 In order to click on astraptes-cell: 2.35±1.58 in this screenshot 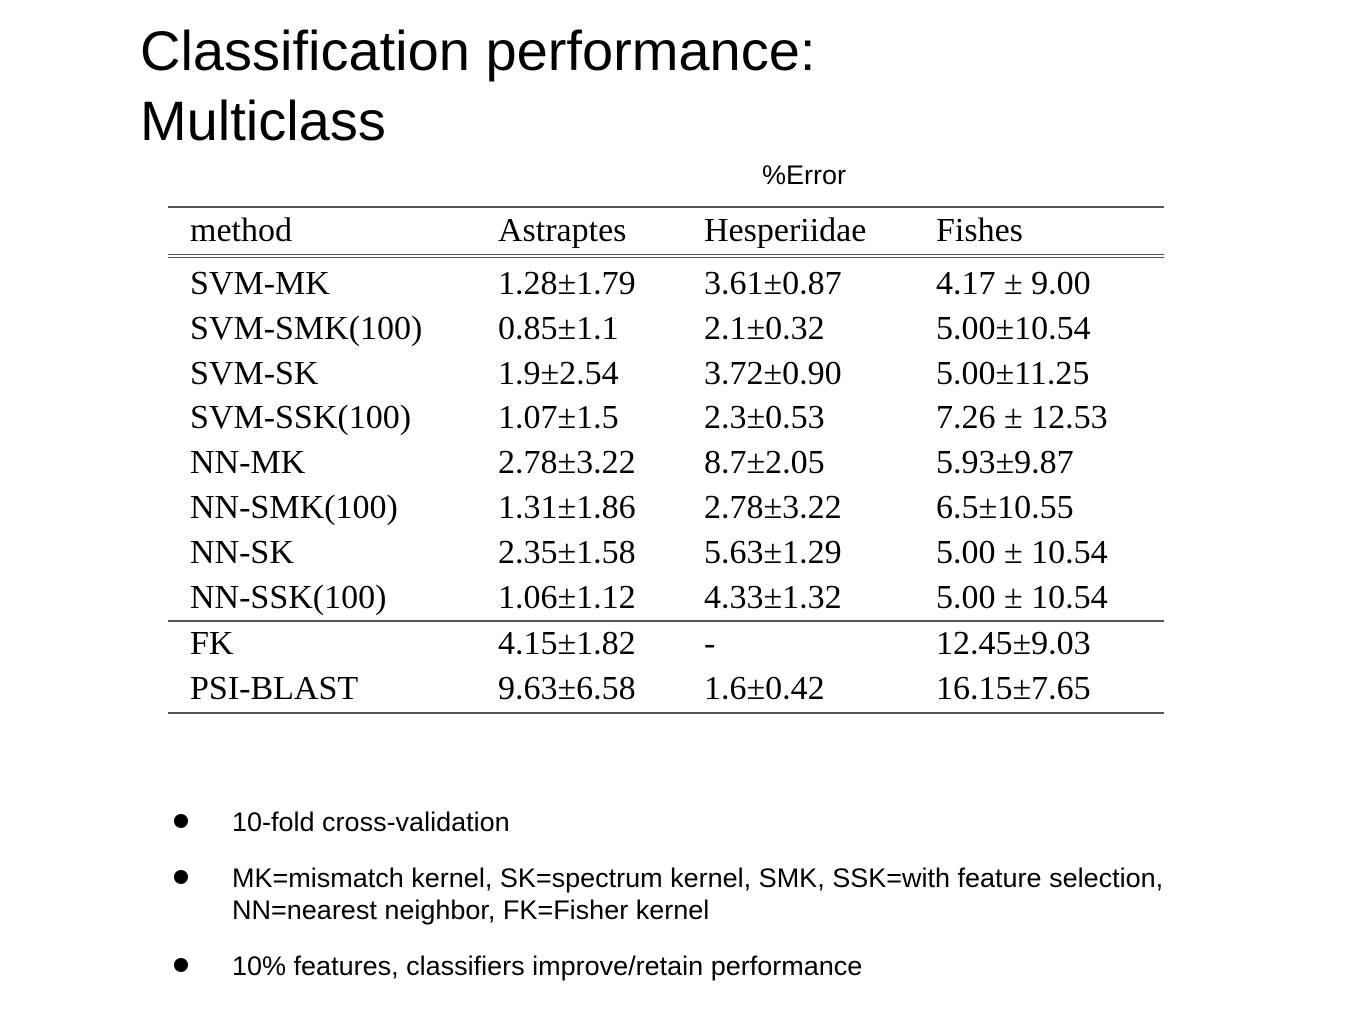, I will do `click(567, 552)`.